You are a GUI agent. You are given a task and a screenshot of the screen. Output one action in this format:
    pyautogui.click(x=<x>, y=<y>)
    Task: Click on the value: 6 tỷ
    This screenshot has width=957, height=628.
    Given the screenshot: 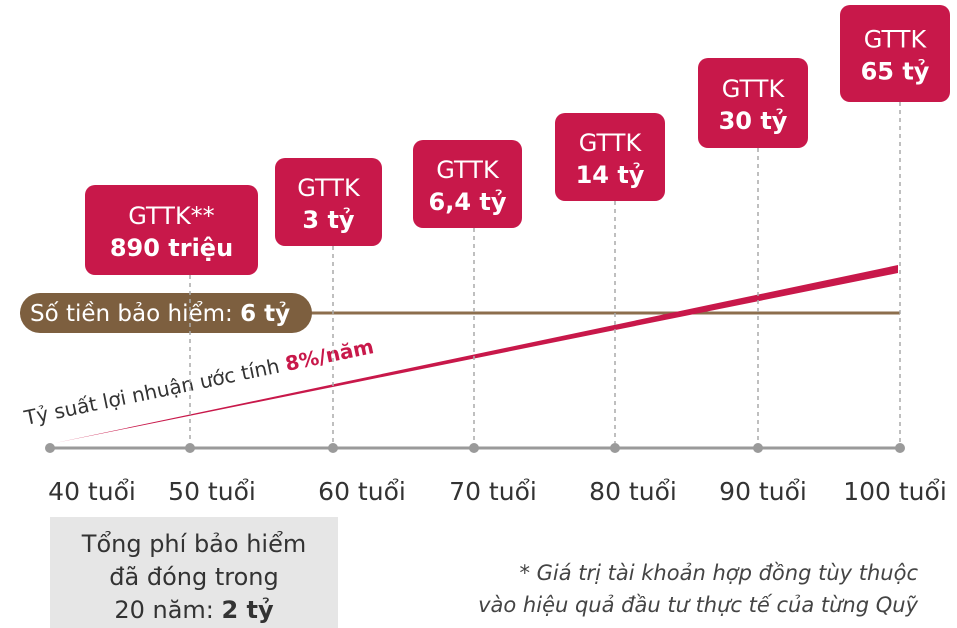 What is the action you would take?
    pyautogui.click(x=265, y=314)
    